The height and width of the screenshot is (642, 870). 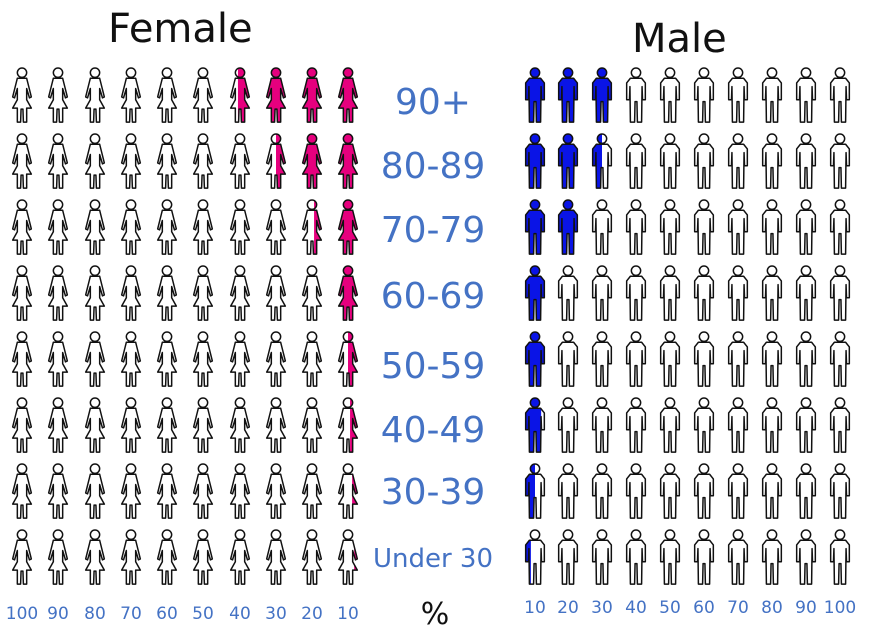 What do you see at coordinates (58, 359) in the screenshot?
I see `female-icon-r5-c2` at bounding box center [58, 359].